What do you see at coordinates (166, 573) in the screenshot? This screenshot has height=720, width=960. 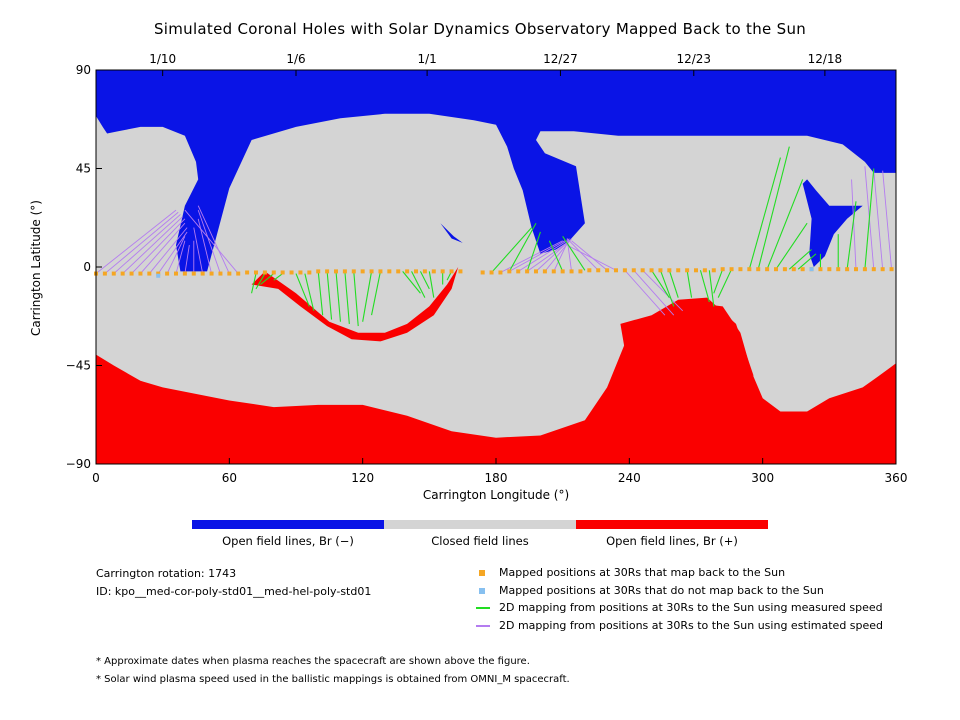 I see `carrington-rotation: Carrington rotation: 1743` at bounding box center [166, 573].